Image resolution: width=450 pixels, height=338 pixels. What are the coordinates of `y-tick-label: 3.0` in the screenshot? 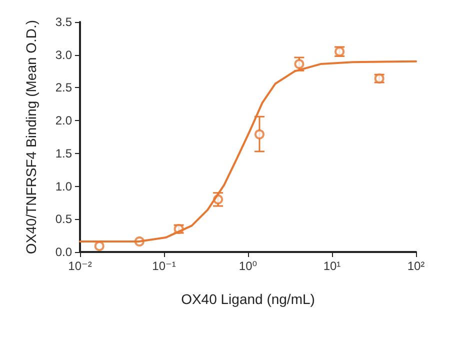 It's located at (63, 55).